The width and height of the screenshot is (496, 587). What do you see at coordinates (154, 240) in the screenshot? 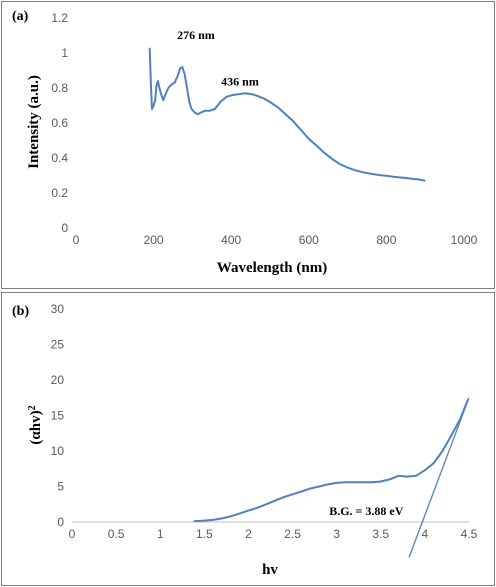
I see `x-tick-label: 200` at bounding box center [154, 240].